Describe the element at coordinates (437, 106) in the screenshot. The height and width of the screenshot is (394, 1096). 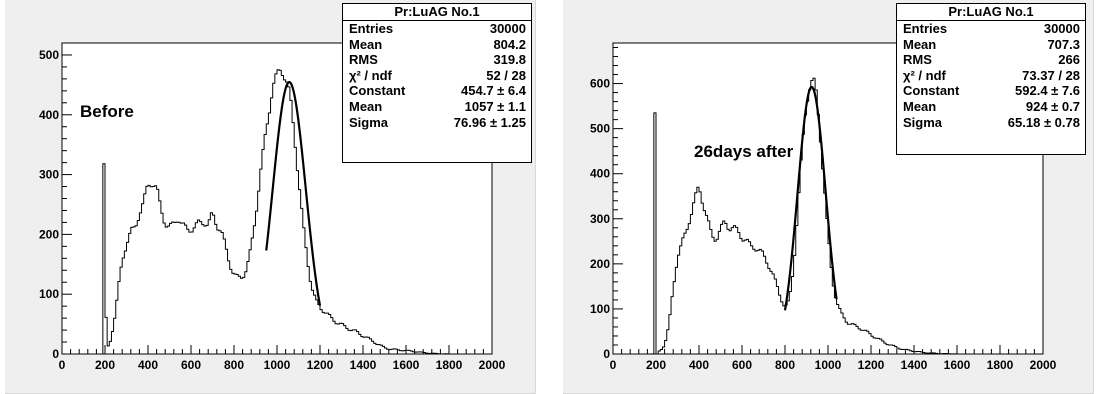
I see `stats-row-fit-mean: Mean 1057 ± 1.1` at that location.